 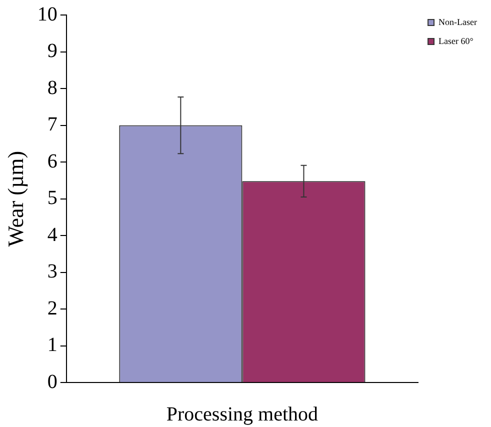 What do you see at coordinates (52, 271) in the screenshot?
I see `y-tick-label: 3` at bounding box center [52, 271].